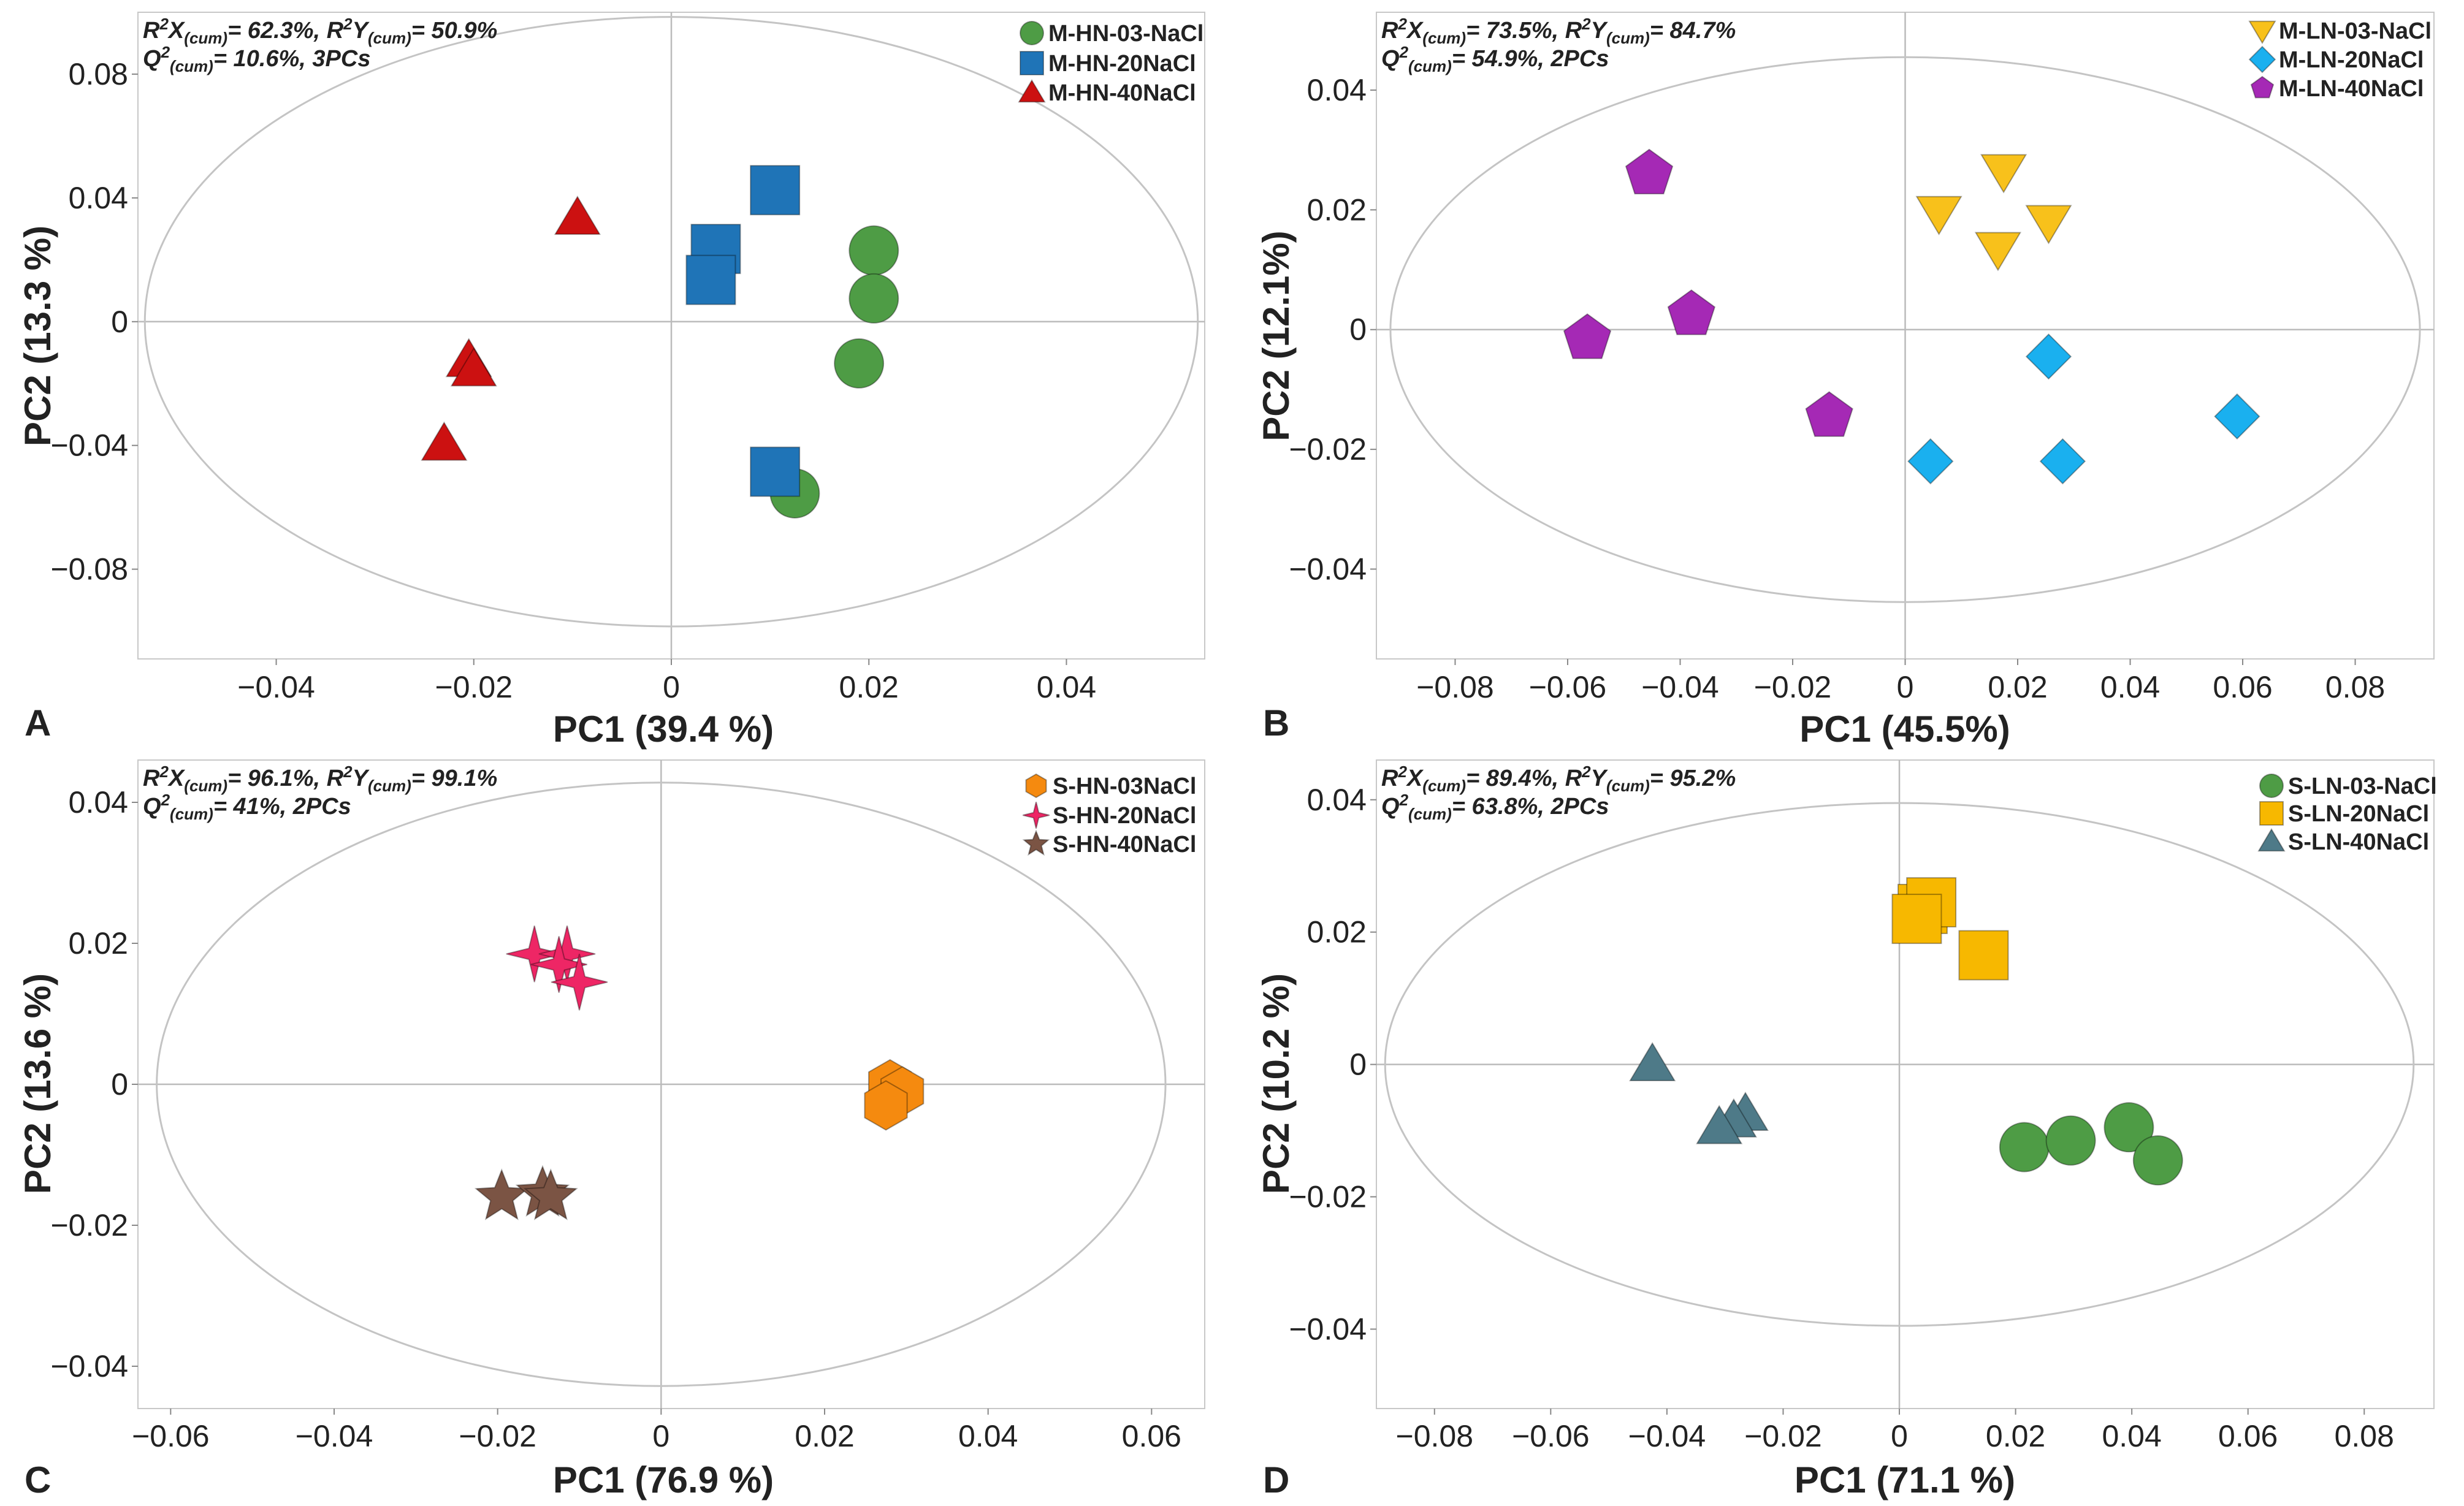 The height and width of the screenshot is (1506, 2464). I want to click on stats-line-1: R2X(cum)= 96.1%, R2Y(cum)= 99.1%, so click(320, 779).